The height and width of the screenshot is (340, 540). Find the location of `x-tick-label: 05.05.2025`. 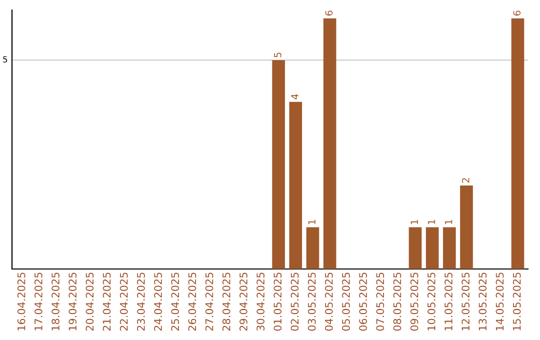

x-tick-label: 05.05.2025 is located at coordinates (346, 301).